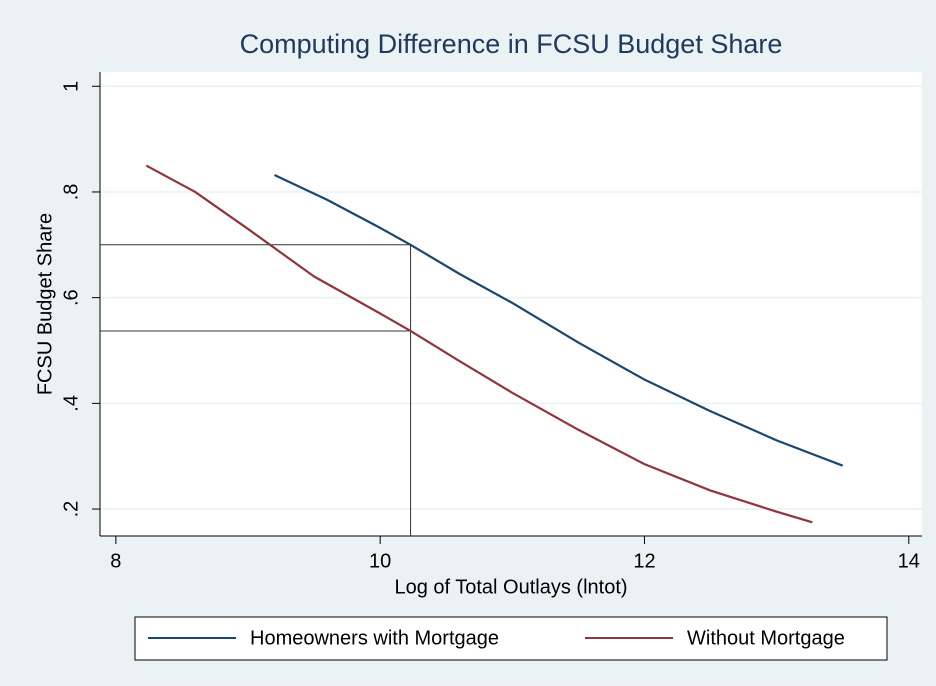 This screenshot has width=936, height=686. Describe the element at coordinates (71, 297) in the screenshot. I see `y-tick-label: .6` at that location.